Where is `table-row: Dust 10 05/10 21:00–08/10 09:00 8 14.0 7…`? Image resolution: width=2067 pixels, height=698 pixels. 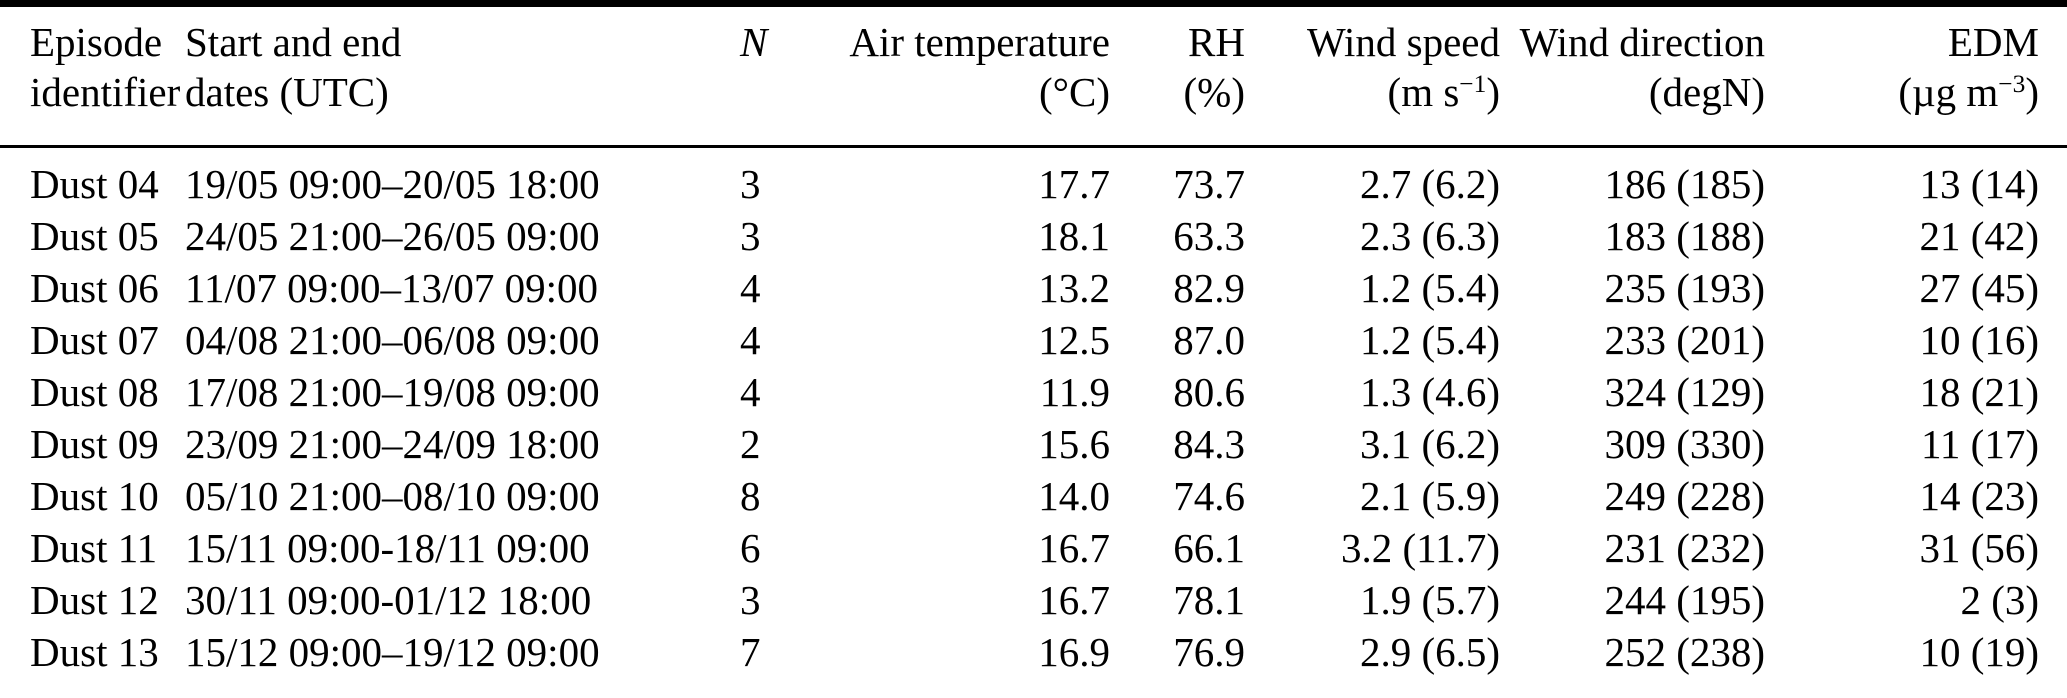
table-row: Dust 10 05/10 21:00–08/10 09:00 8 14.0 7… is located at coordinates (1033, 496).